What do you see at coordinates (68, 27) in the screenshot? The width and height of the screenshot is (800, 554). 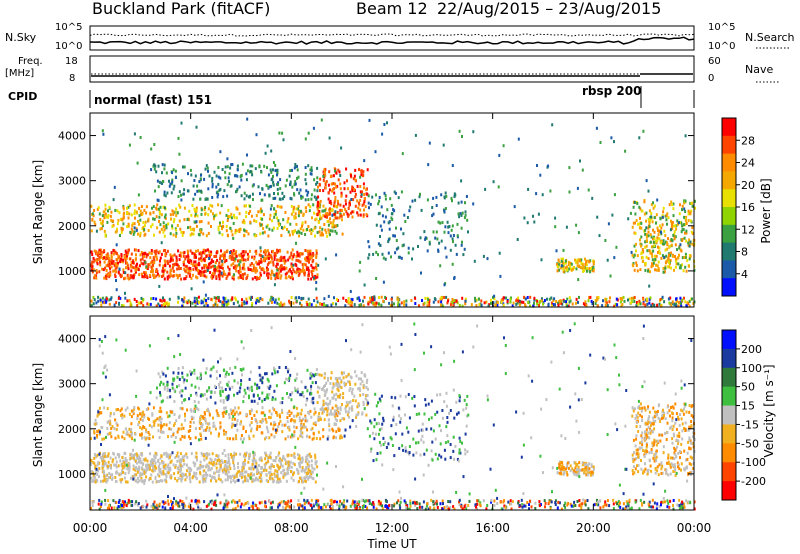 I see `nsky-tick-top: 10^5` at bounding box center [68, 27].